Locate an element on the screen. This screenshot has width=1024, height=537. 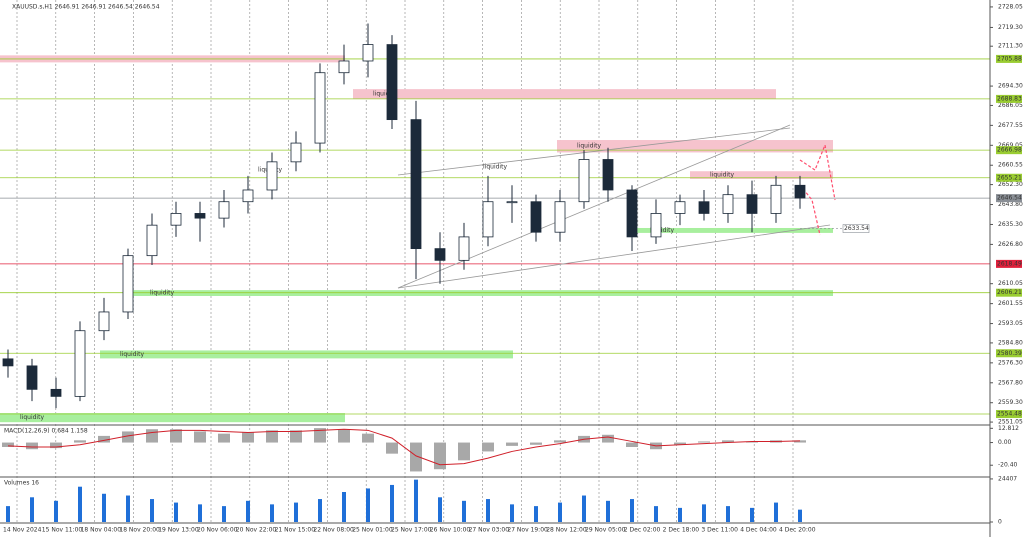
x-tick-label: 27 Nov 19:00 is located at coordinates (527, 530).